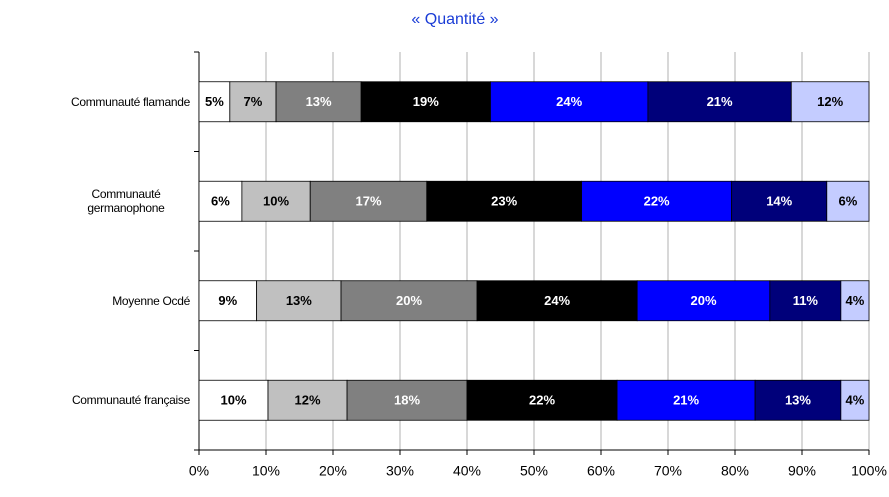 The height and width of the screenshot is (497, 889). I want to click on category-label: Communauté flamande, so click(95, 102).